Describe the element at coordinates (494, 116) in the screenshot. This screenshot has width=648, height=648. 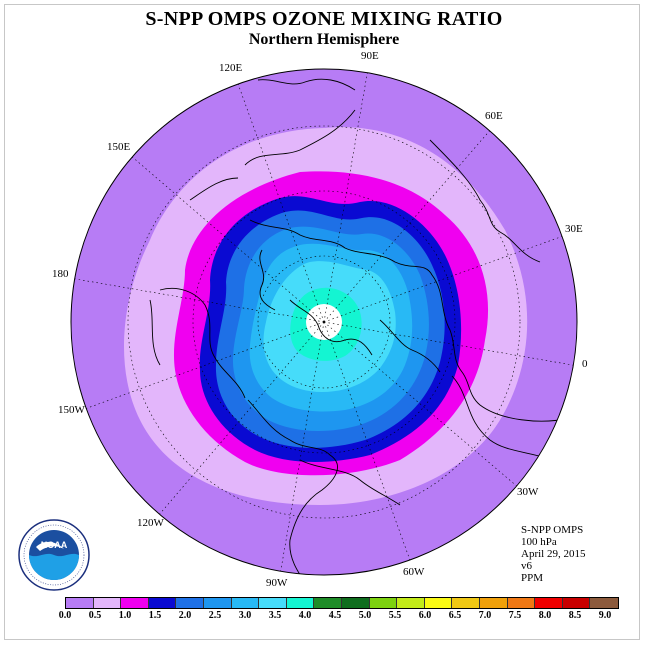
I see `label-60e: 60E` at that location.